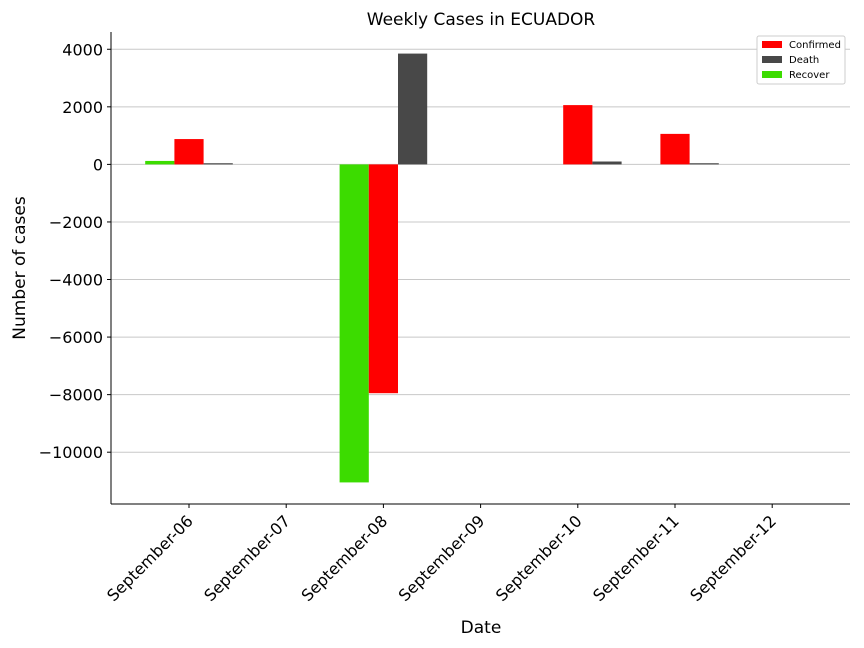 This screenshot has height=648, width=864. I want to click on x-tick-label: September-12, so click(733, 558).